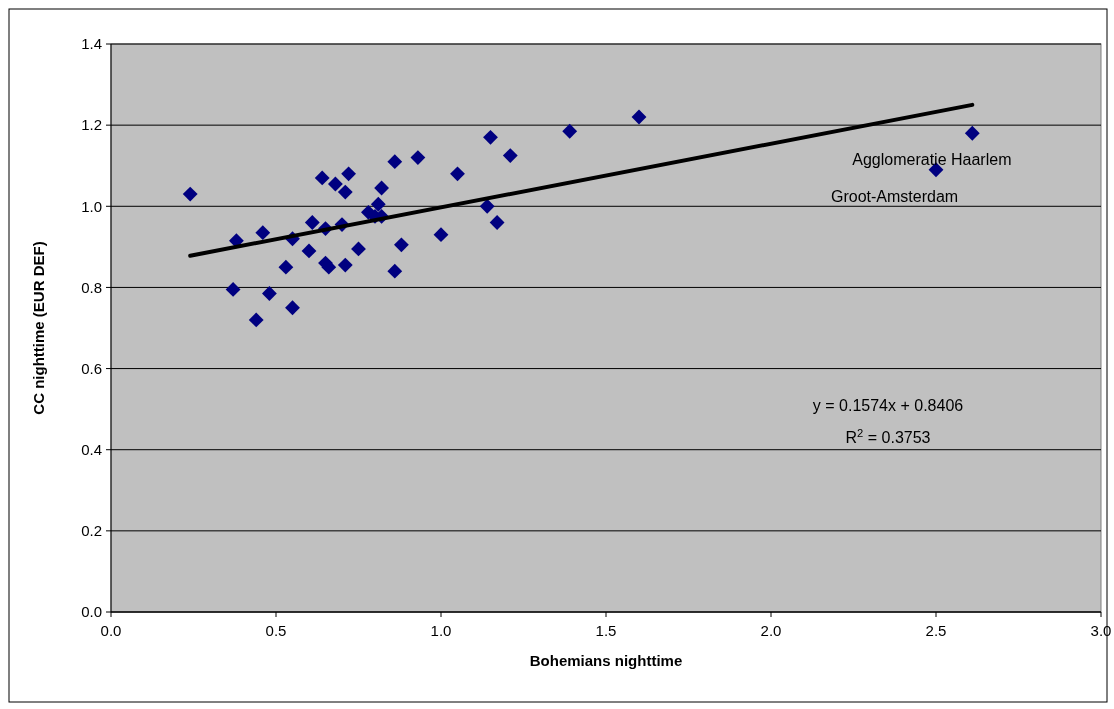 The image size is (1114, 709). I want to click on x-tick-label: 2.0, so click(771, 630).